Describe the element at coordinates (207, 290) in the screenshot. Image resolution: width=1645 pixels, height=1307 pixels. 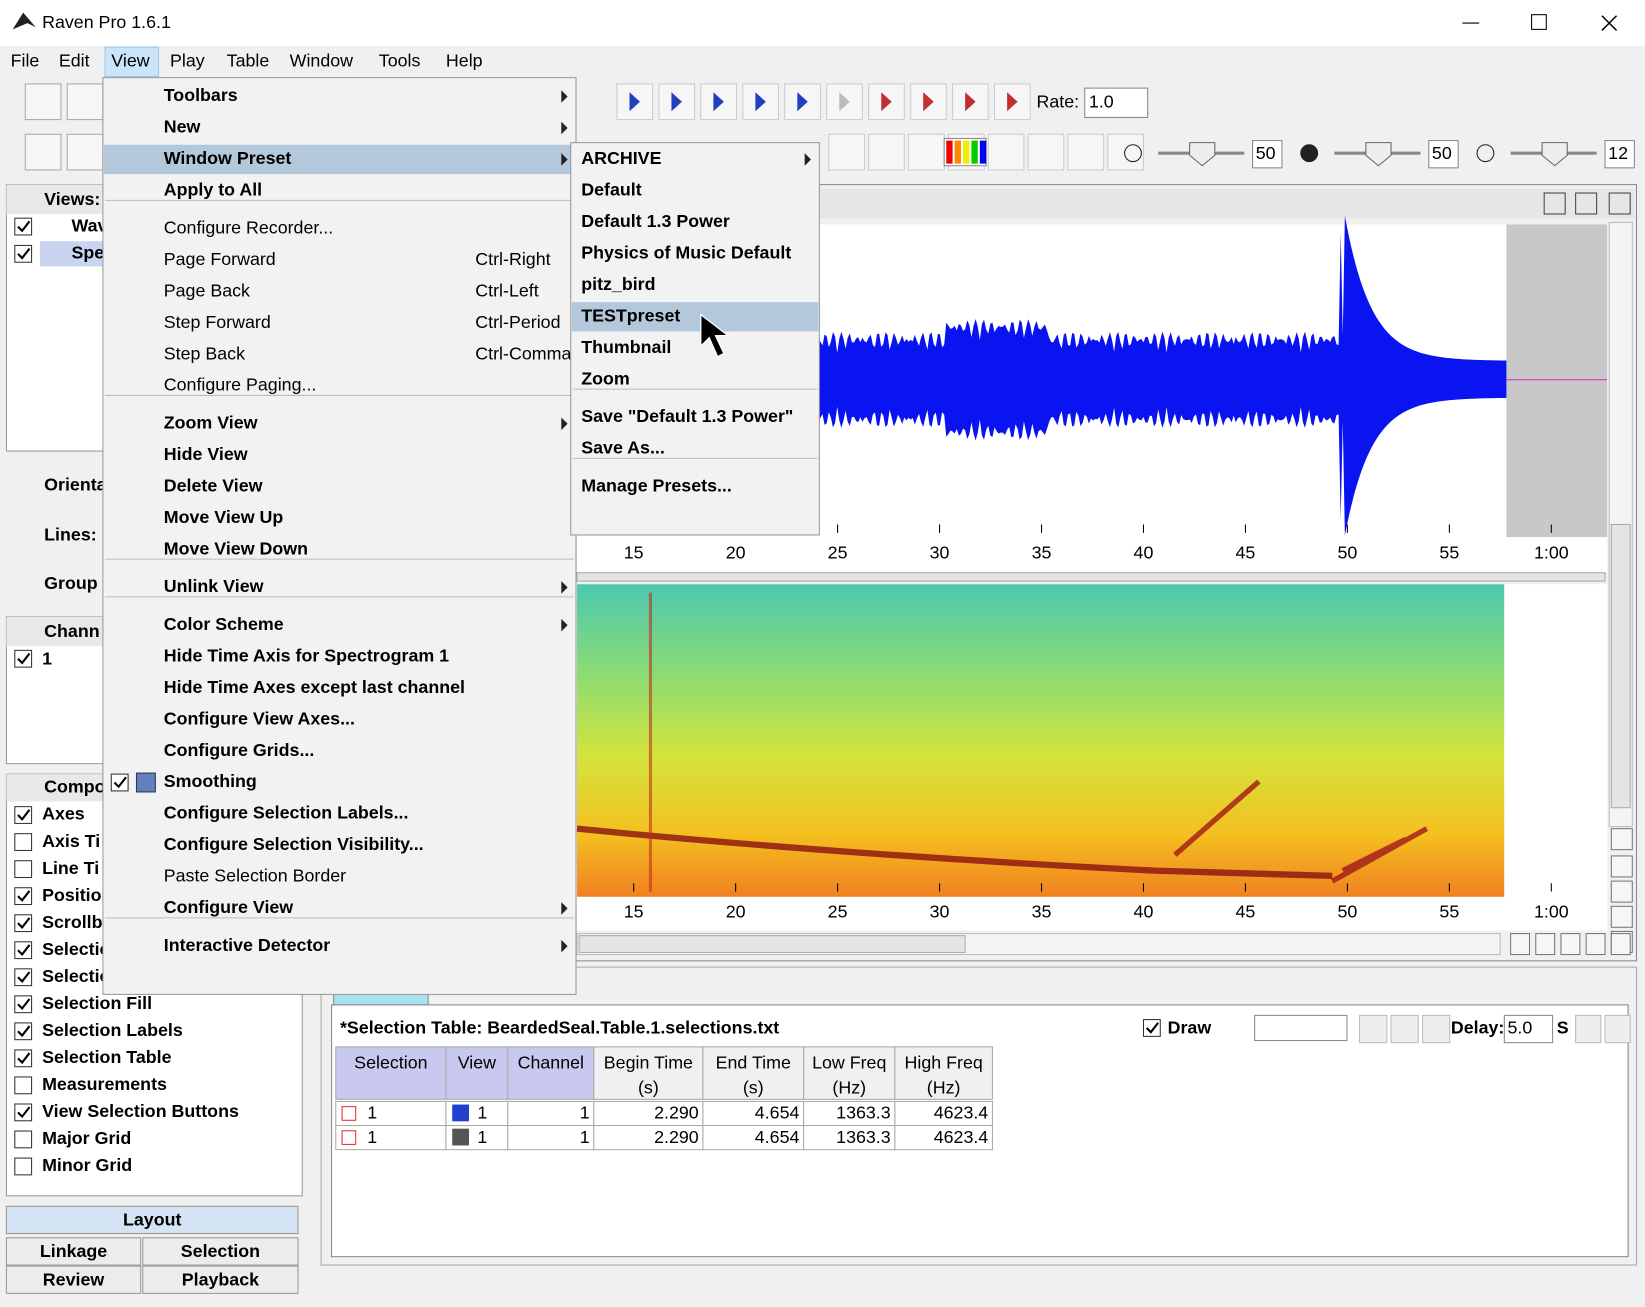
I see `menu-entry: Page Back` at that location.